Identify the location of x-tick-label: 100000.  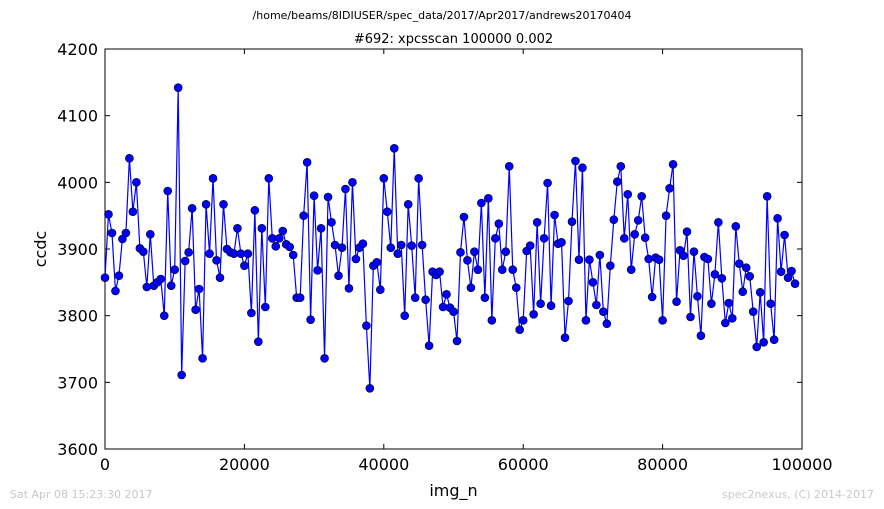
(801, 464).